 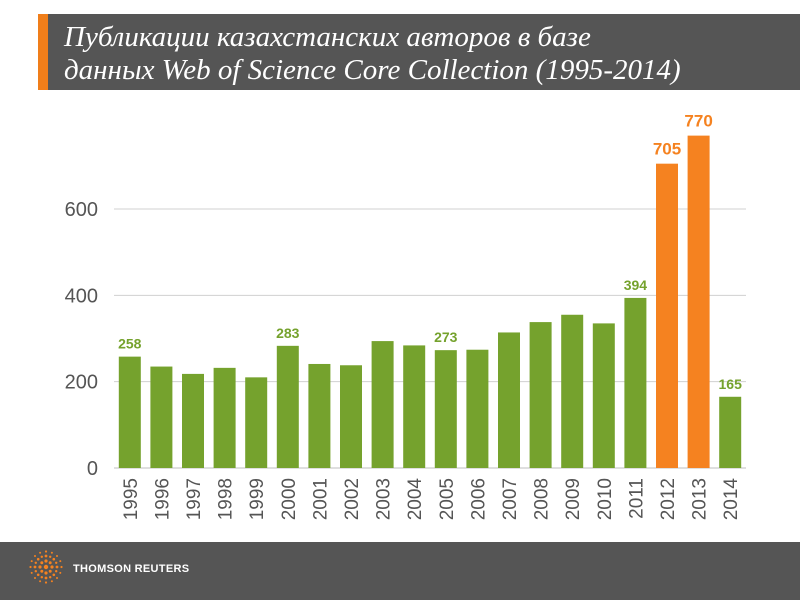 I want to click on x-tick-label: 2006, so click(x=478, y=499).